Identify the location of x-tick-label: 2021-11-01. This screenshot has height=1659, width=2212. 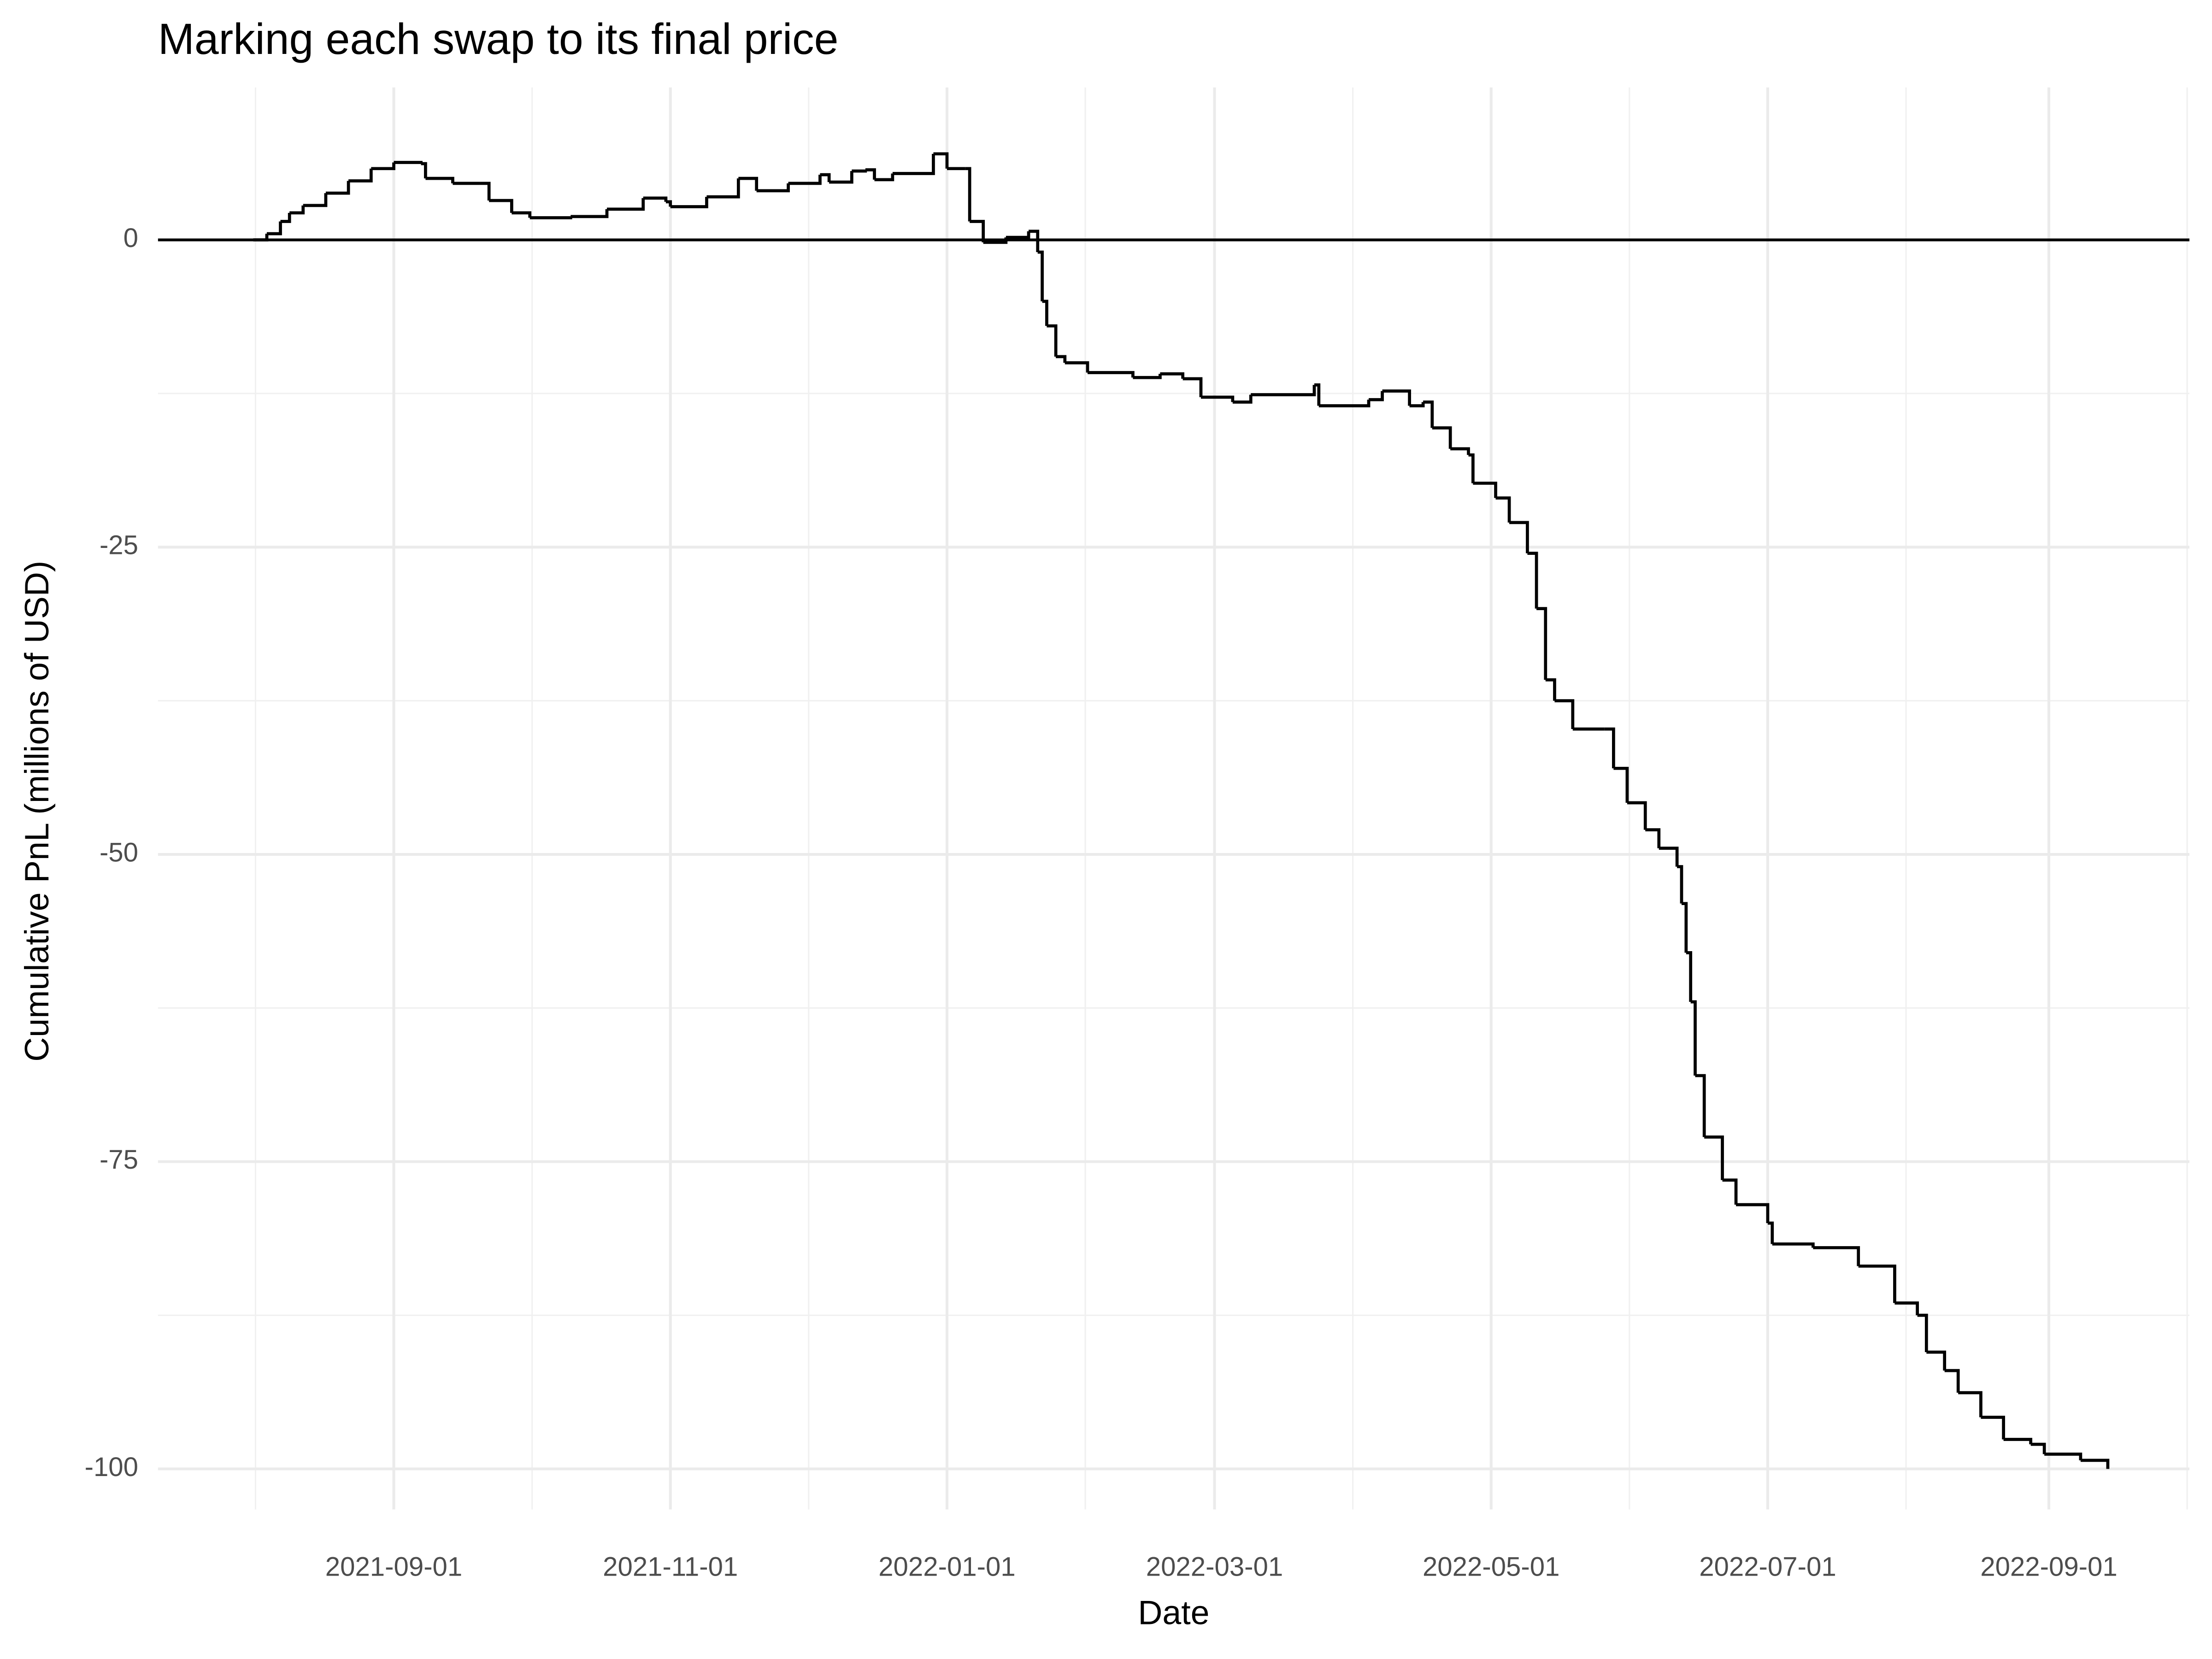
(670, 1567).